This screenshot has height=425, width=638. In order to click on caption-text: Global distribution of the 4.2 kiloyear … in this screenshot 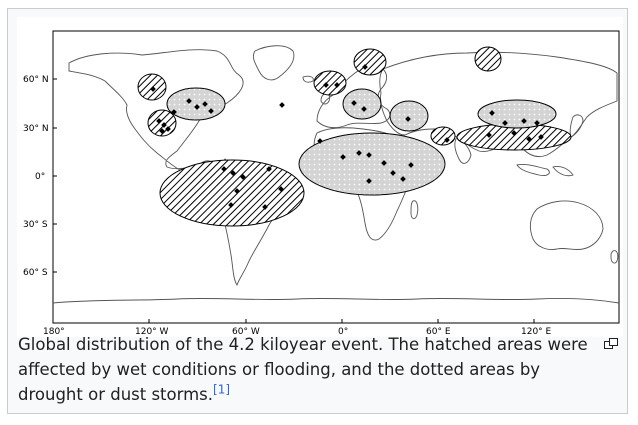, I will do `click(303, 369)`.